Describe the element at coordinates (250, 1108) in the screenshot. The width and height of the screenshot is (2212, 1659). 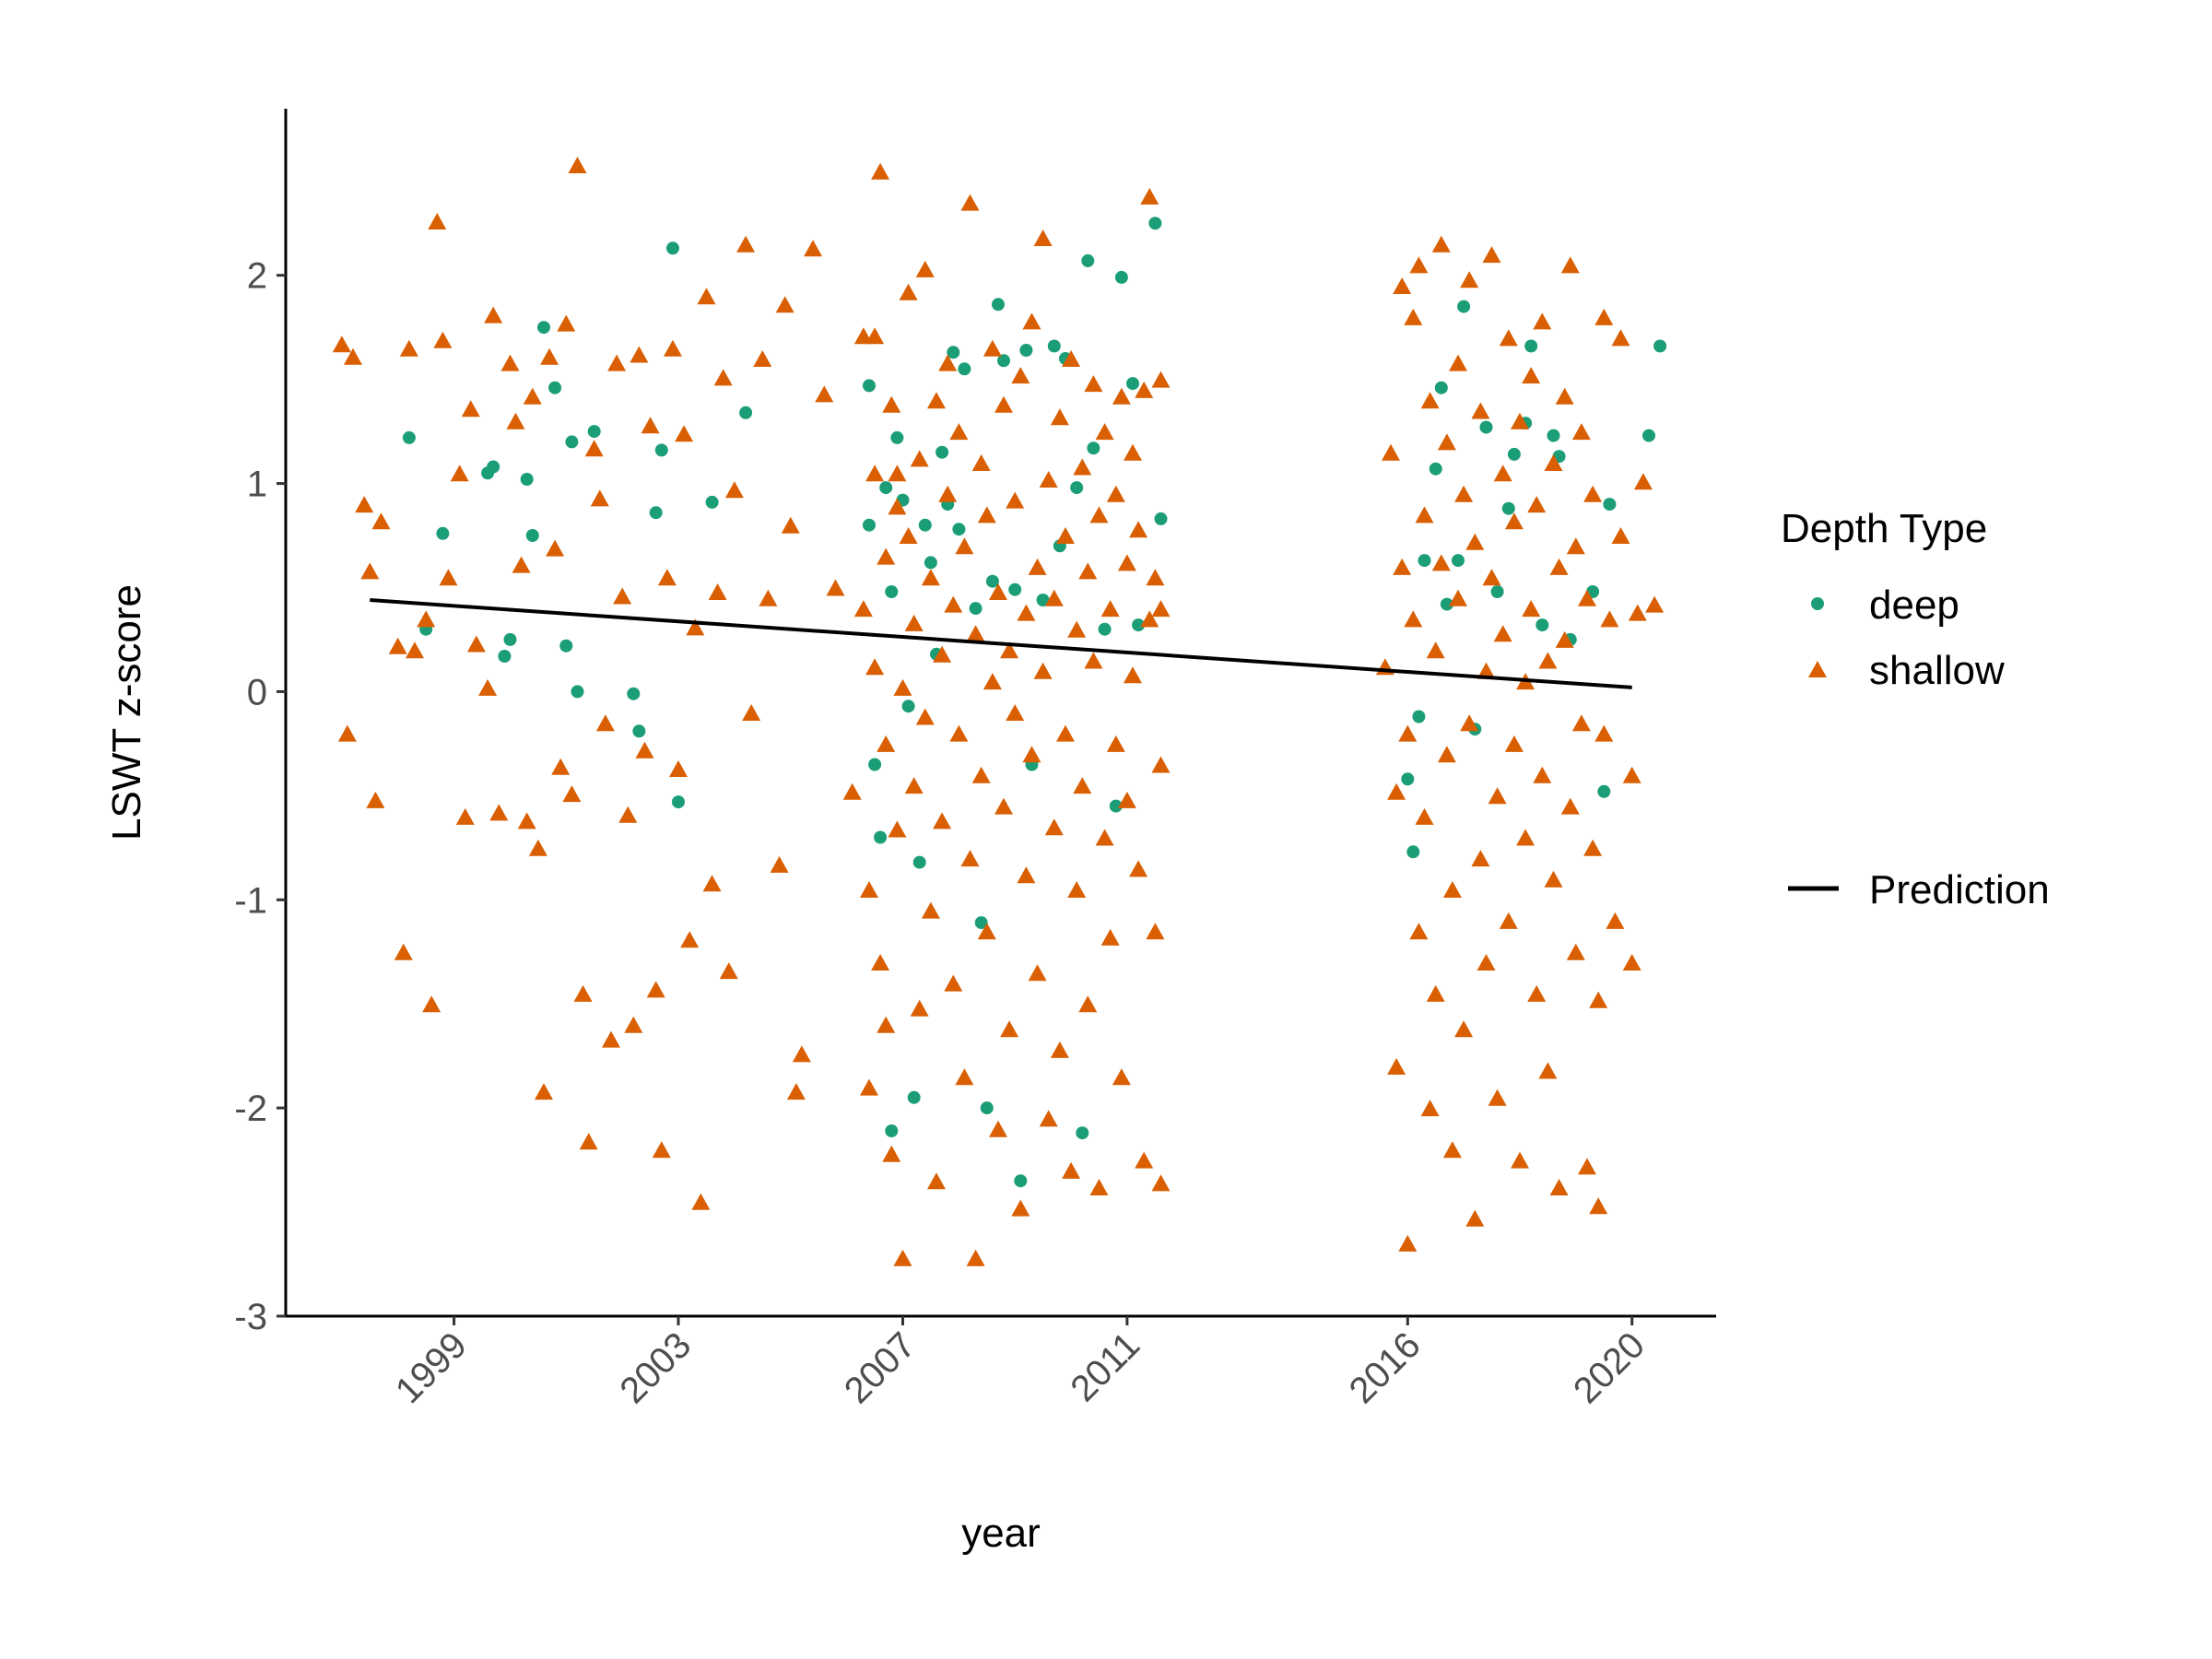
I see `y-tick-label: -2` at that location.